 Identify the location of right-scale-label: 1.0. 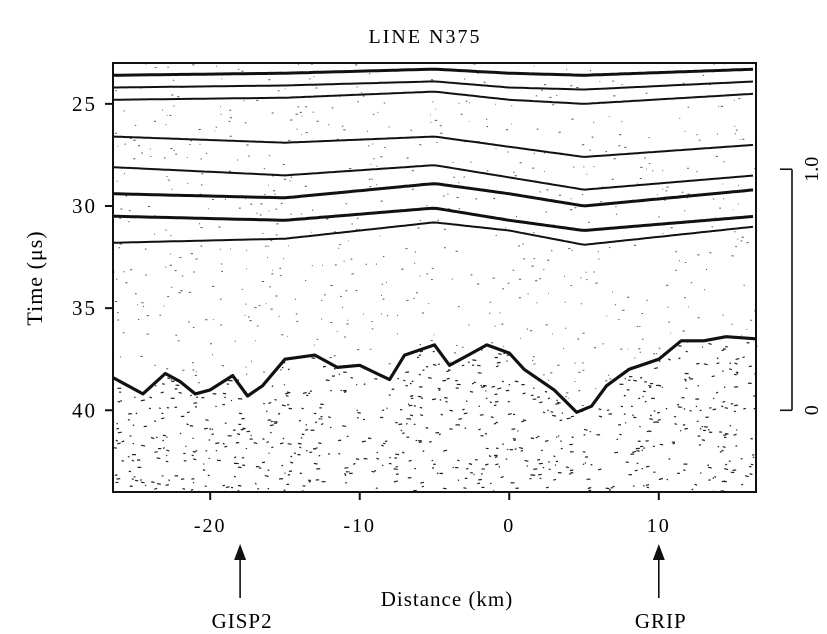
(812, 169).